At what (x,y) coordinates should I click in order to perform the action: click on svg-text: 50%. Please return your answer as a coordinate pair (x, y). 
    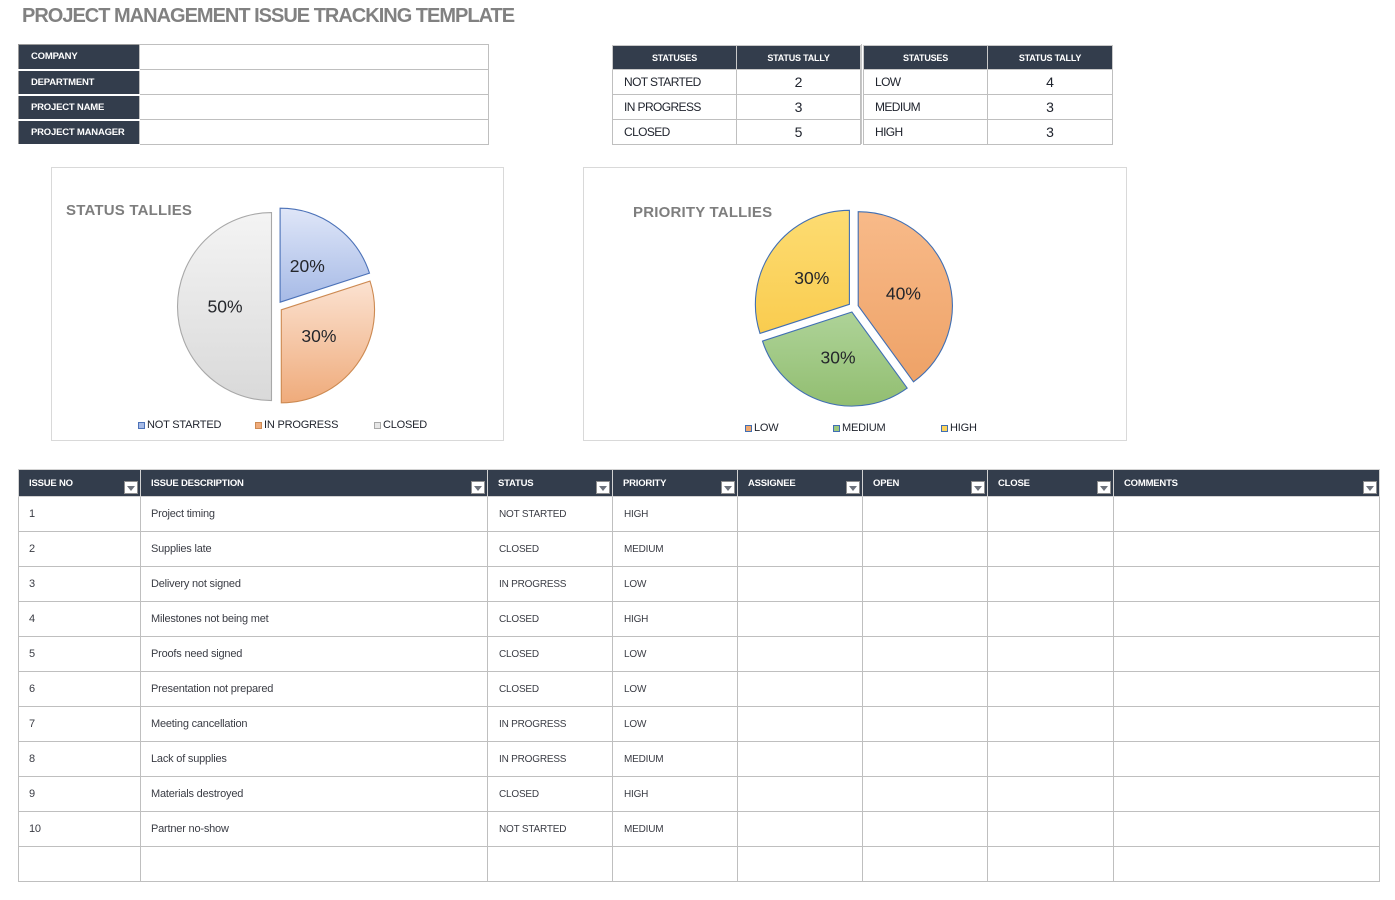
    Looking at the image, I should click on (224, 307).